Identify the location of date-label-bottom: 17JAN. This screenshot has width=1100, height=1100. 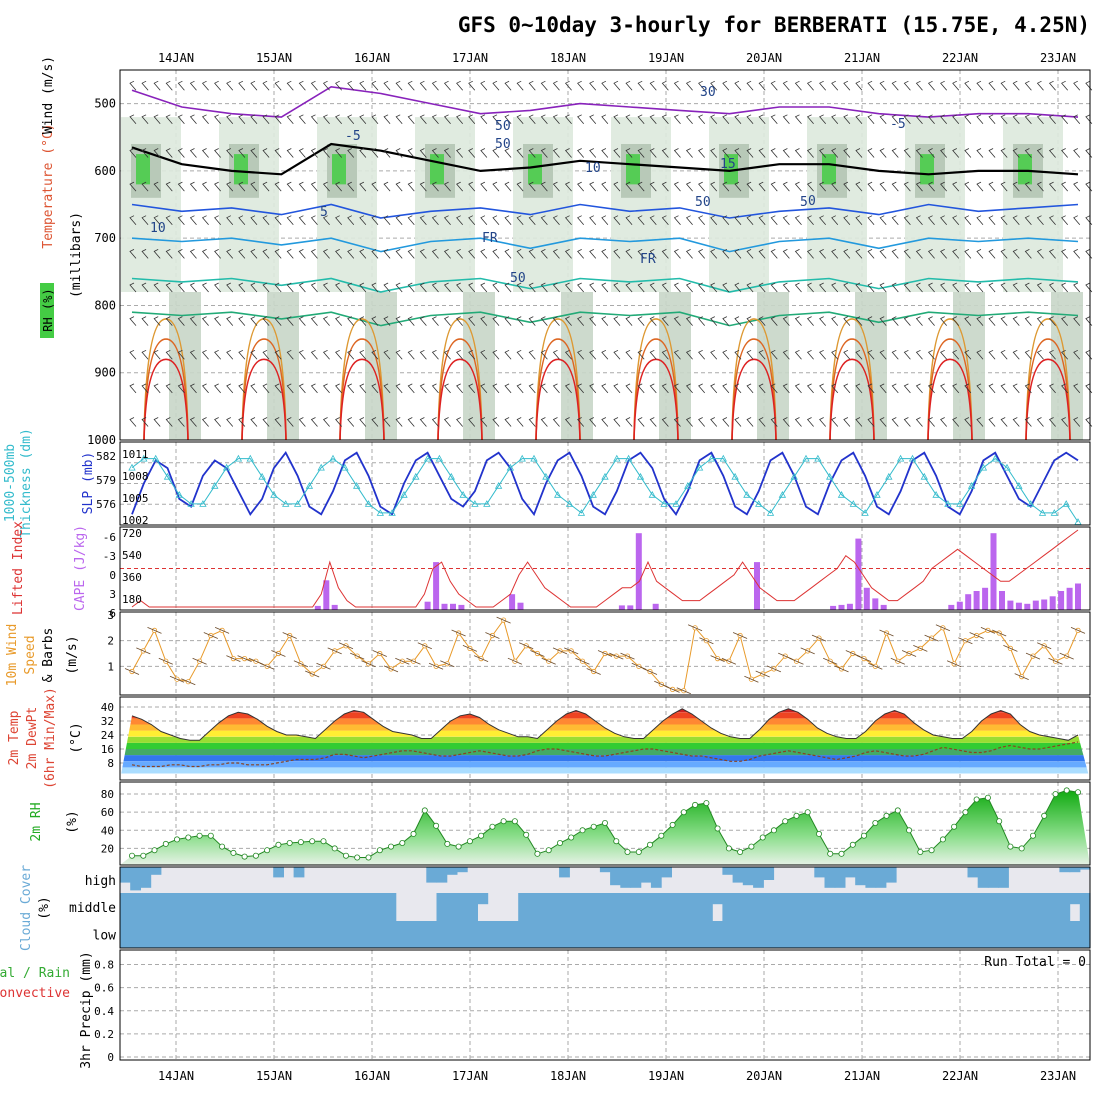
(470, 1076).